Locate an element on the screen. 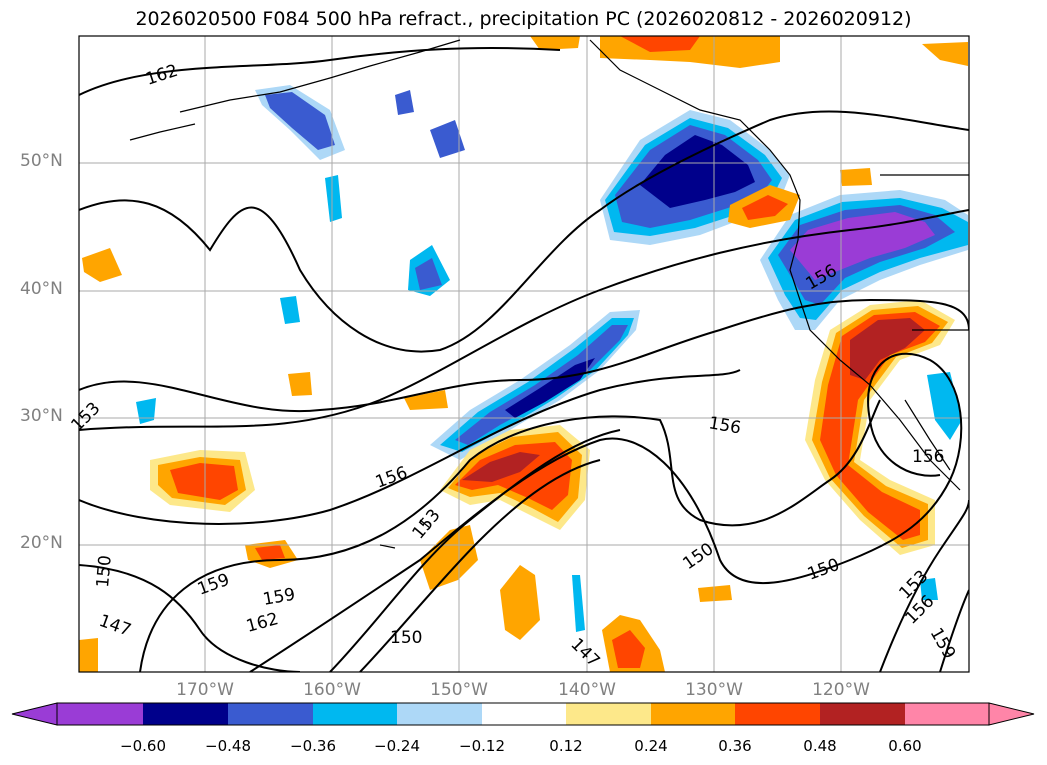 This screenshot has width=1047, height=765. colorbar-tick-label: 0.60 is located at coordinates (905, 746).